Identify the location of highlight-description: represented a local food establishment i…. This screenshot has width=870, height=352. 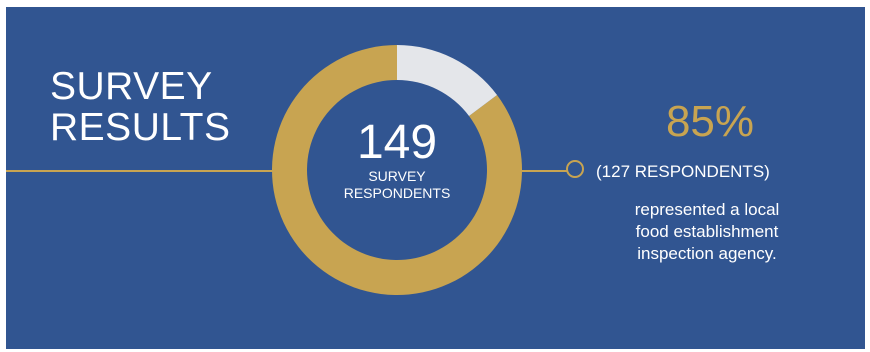
(707, 232).